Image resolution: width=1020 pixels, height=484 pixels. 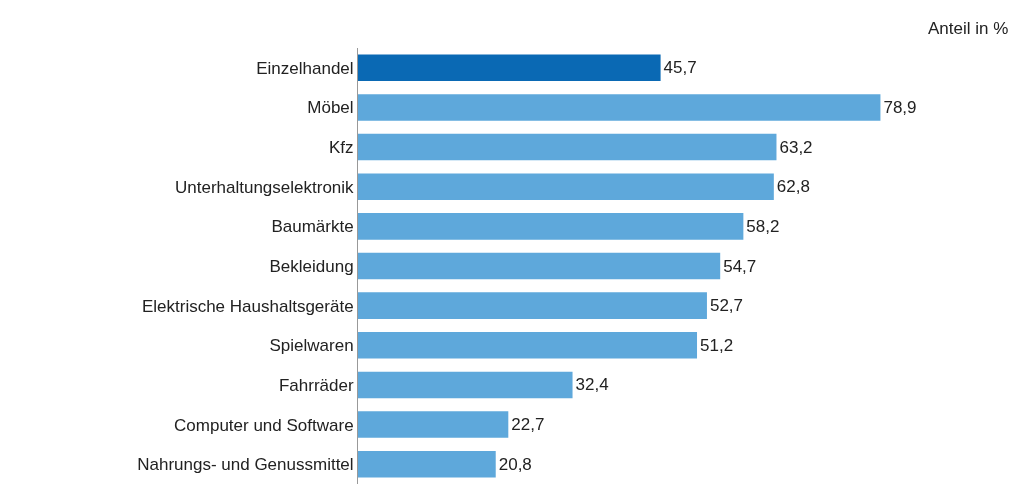 What do you see at coordinates (796, 147) in the screenshot?
I see `data-label: 63,2` at bounding box center [796, 147].